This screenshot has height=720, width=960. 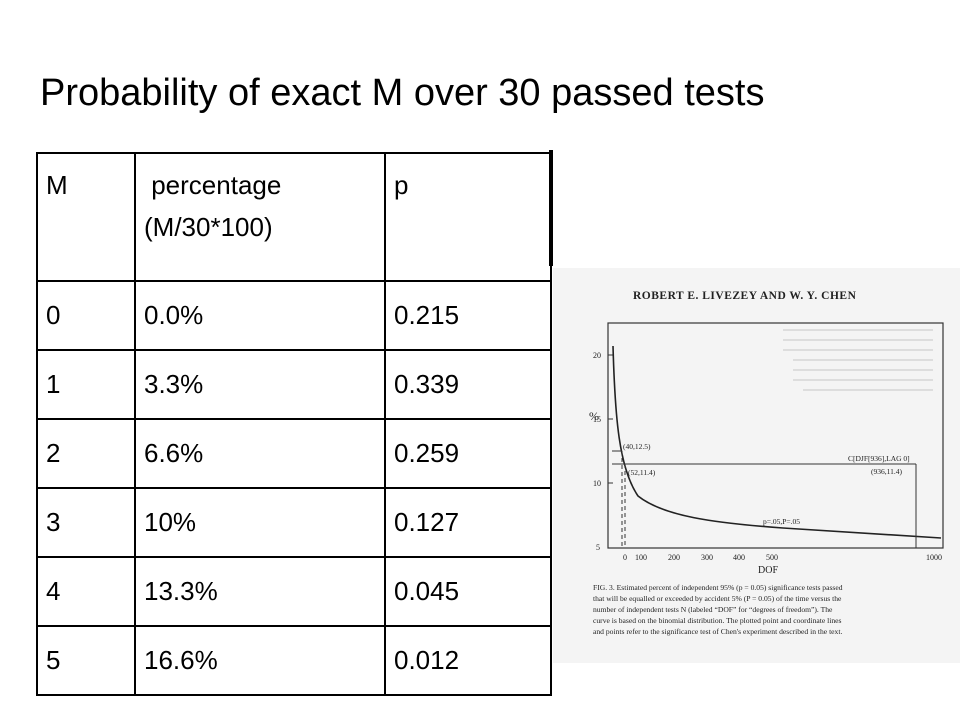 I want to click on binomial-curve, so click(x=777, y=442).